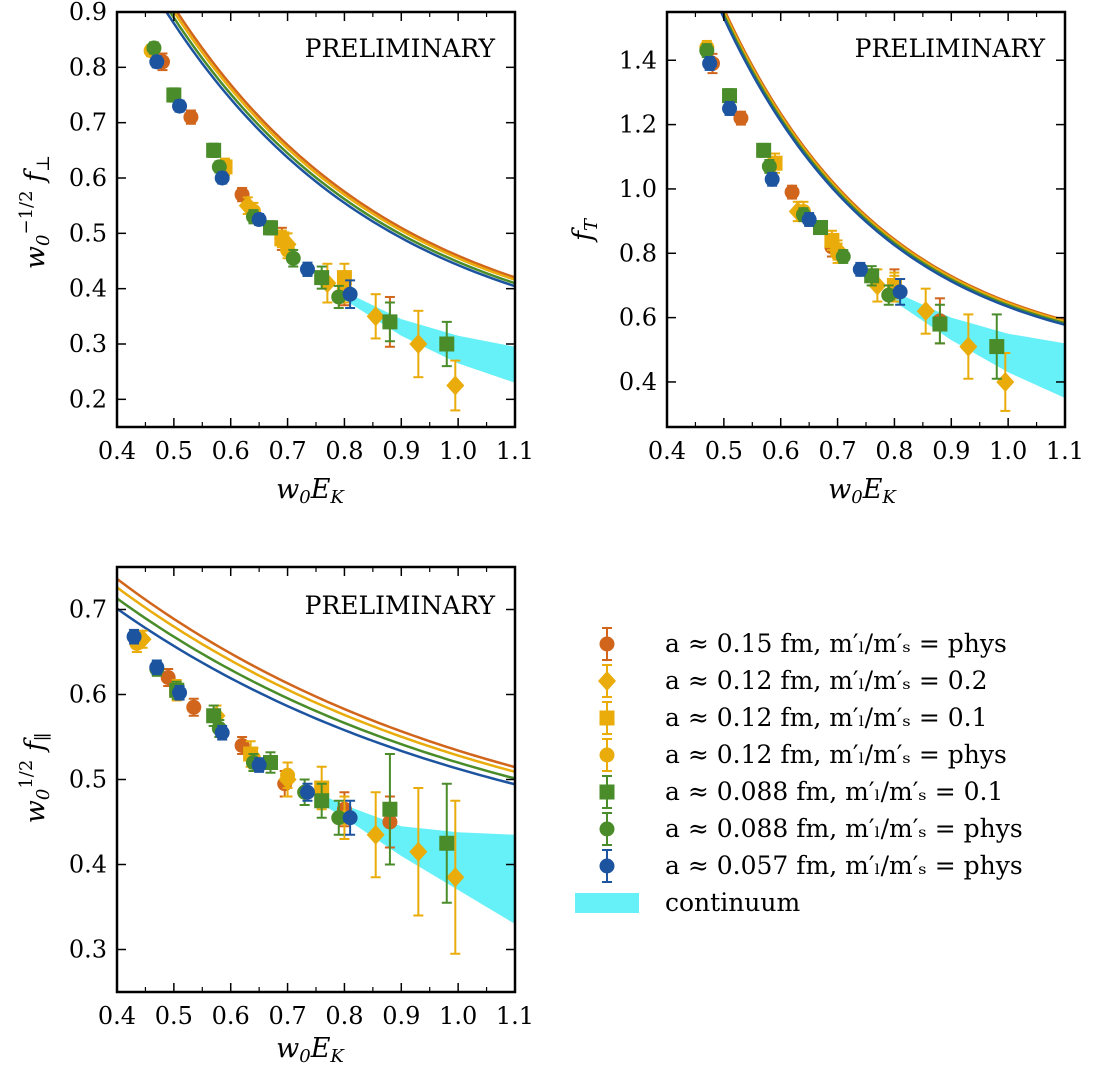  Describe the element at coordinates (1008, 451) in the screenshot. I see `x-tick-label: 1.0` at that location.